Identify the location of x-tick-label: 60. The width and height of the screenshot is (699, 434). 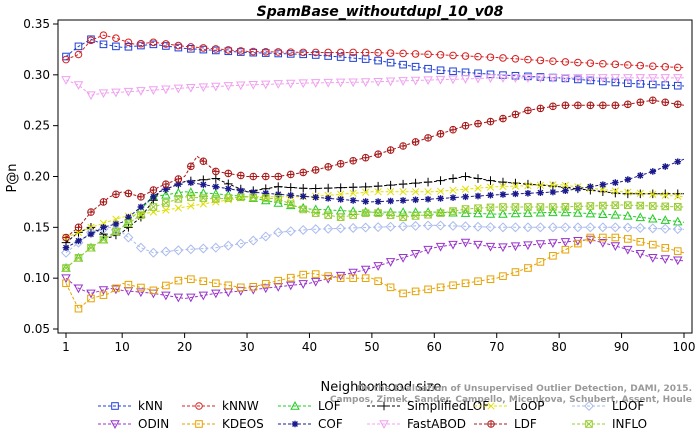
(434, 347).